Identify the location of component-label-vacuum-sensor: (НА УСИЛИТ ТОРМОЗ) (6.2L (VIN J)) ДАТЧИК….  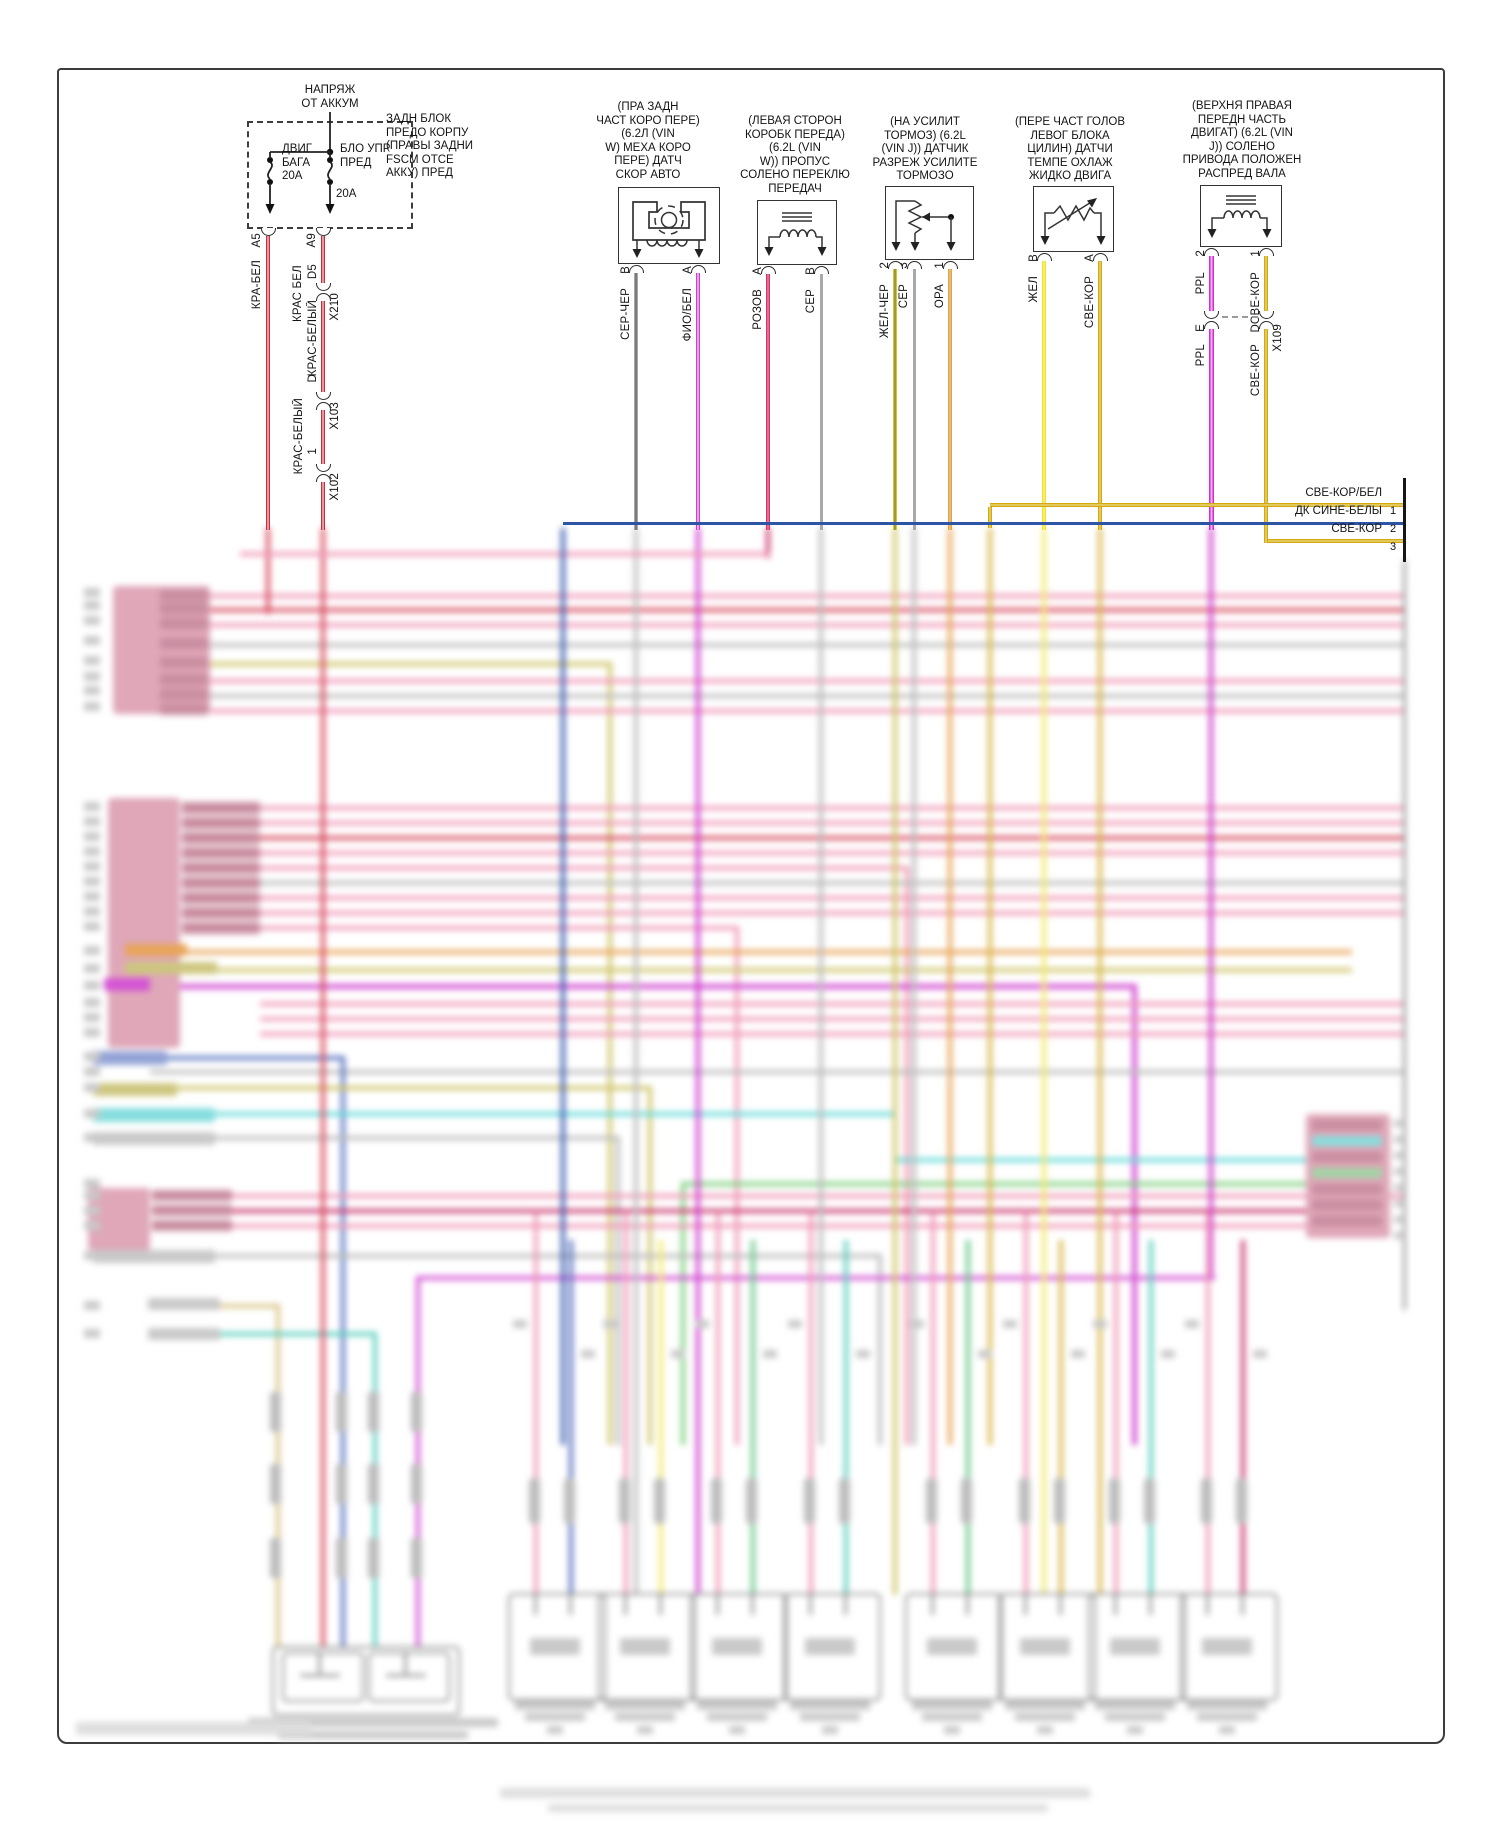
(925, 149).